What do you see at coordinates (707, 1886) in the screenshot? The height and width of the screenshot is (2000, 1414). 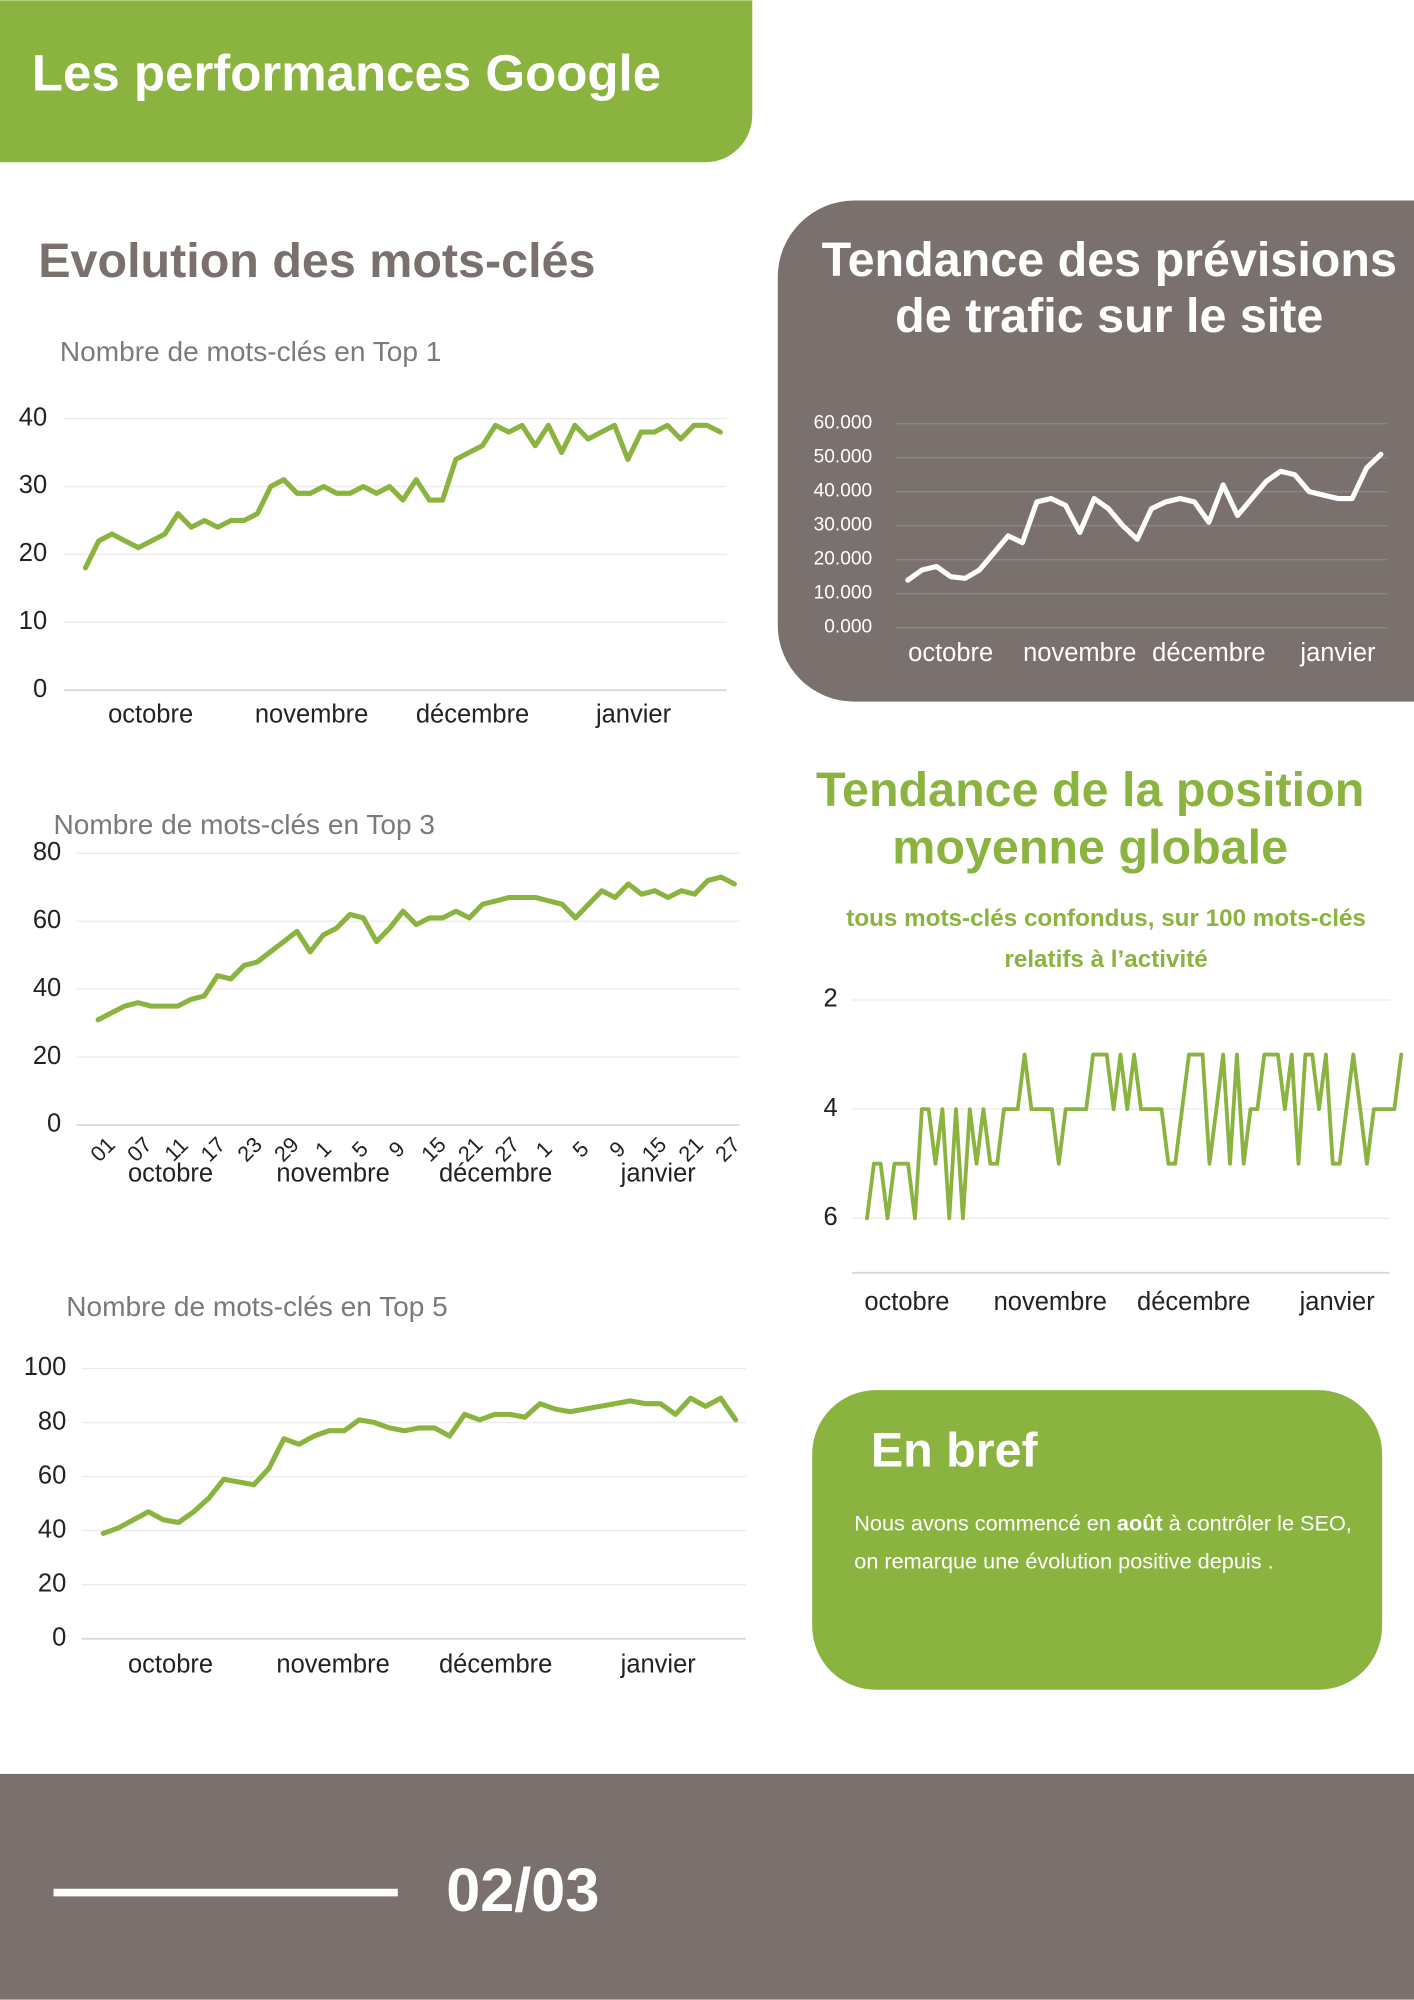 I see `footer` at bounding box center [707, 1886].